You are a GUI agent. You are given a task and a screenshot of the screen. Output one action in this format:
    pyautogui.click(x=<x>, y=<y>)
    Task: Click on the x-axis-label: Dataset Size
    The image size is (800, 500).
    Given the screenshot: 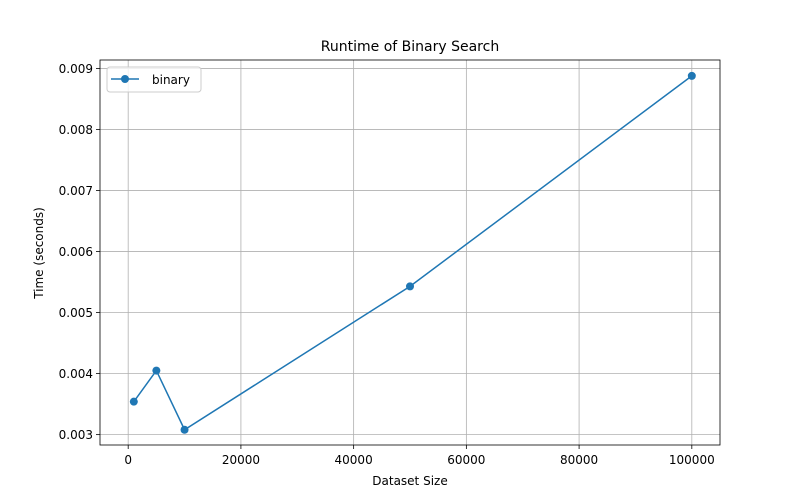 What is the action you would take?
    pyautogui.click(x=409, y=481)
    